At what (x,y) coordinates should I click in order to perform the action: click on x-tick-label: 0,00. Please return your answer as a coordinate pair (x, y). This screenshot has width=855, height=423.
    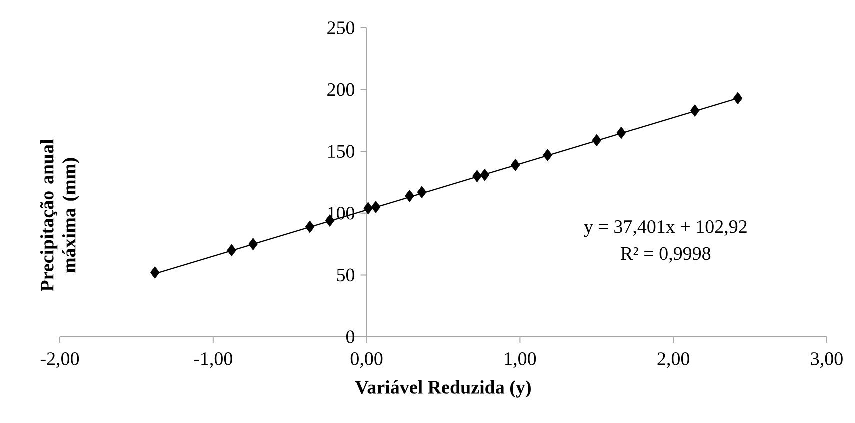
    Looking at the image, I should click on (366, 360).